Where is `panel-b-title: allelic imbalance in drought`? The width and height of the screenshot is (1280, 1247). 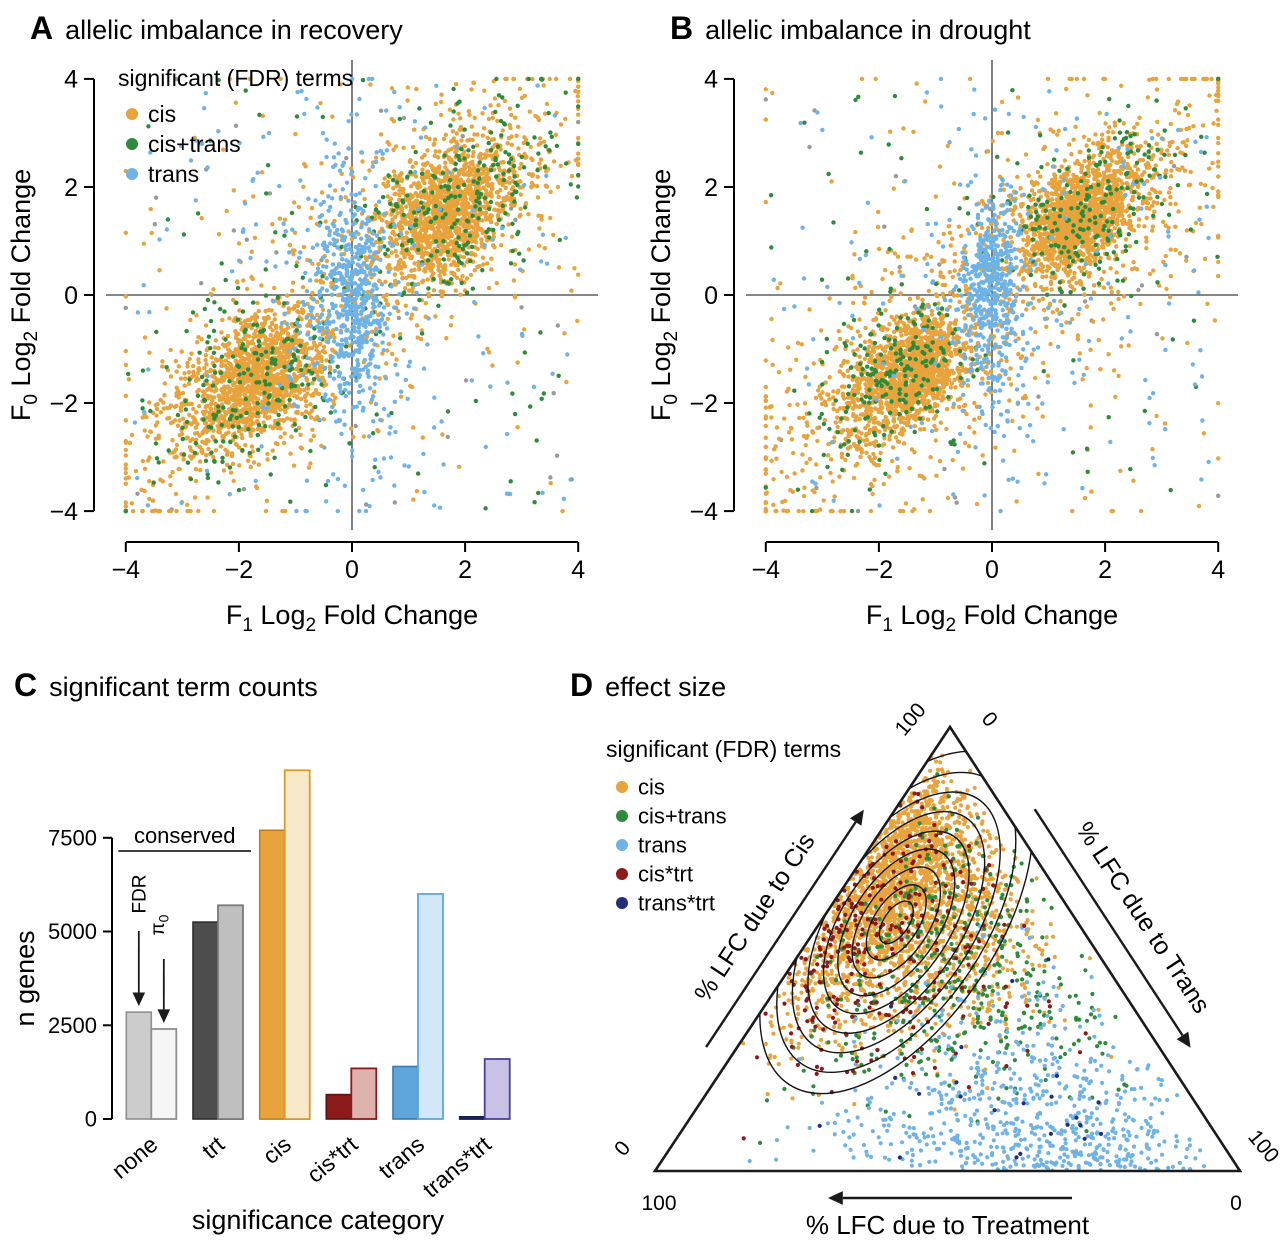 panel-b-title: allelic imbalance in drought is located at coordinates (868, 30).